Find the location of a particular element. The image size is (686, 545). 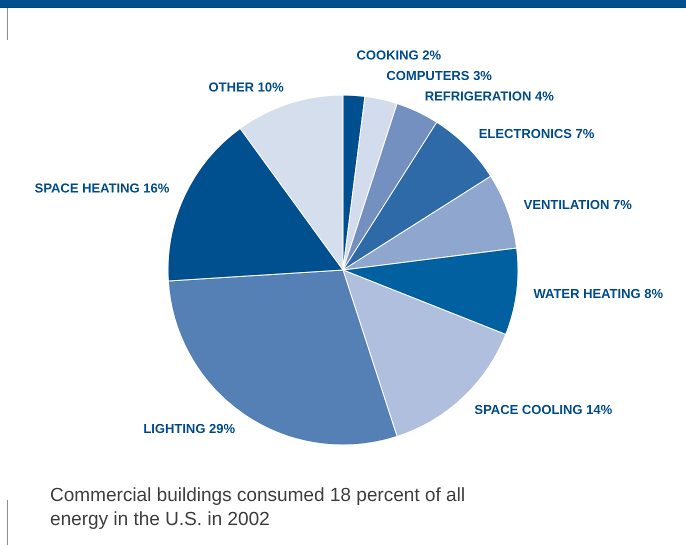

slice-label: OTHER 10% is located at coordinates (246, 86).